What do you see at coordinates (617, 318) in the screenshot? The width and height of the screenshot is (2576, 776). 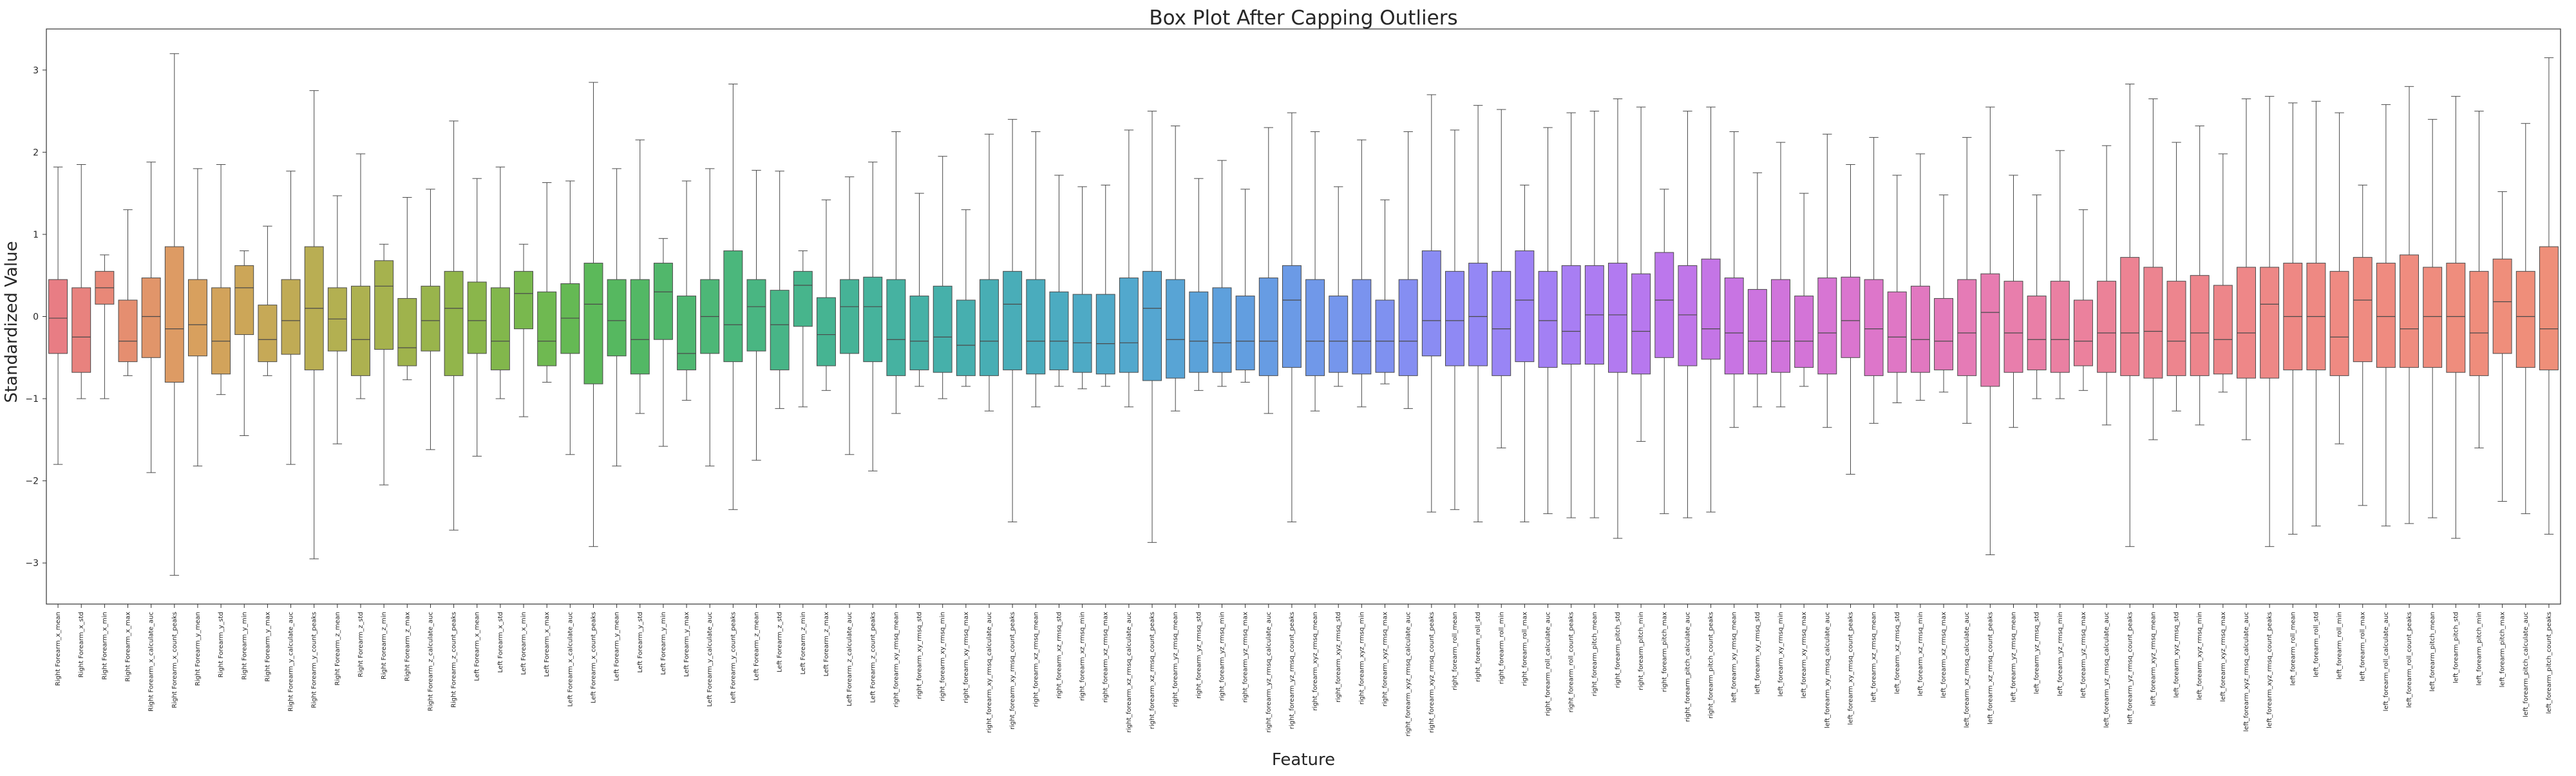 I see `box-Left Forearm_y_mean` at bounding box center [617, 318].